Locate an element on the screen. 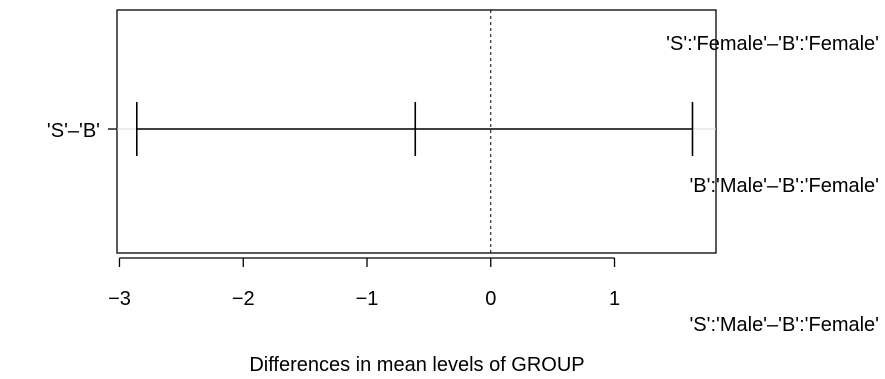 Image resolution: width=885 pixels, height=379 pixels. x-tick-label: −2 is located at coordinates (243, 299).